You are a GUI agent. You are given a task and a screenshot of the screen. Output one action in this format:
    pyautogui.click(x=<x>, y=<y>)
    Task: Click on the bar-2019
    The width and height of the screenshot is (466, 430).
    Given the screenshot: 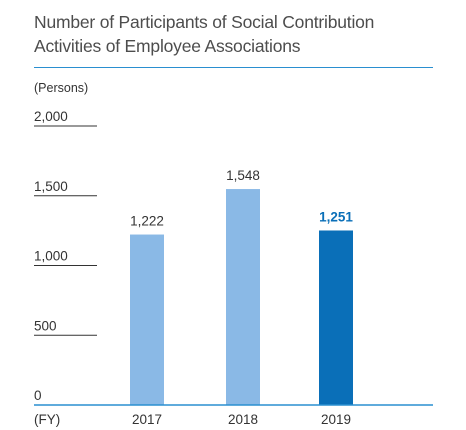 What is the action you would take?
    pyautogui.click(x=336, y=317)
    